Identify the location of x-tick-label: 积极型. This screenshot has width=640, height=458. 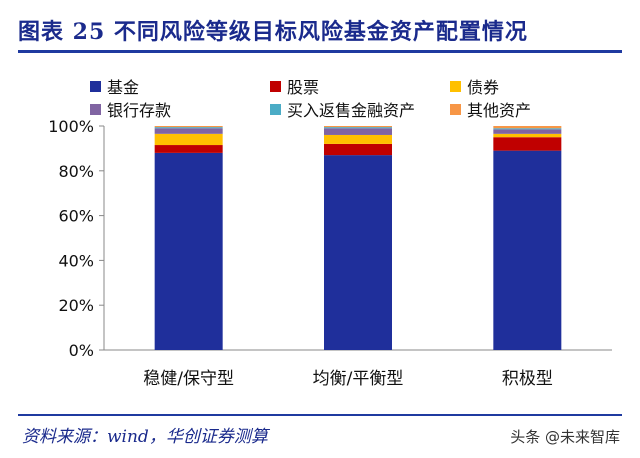
(527, 379).